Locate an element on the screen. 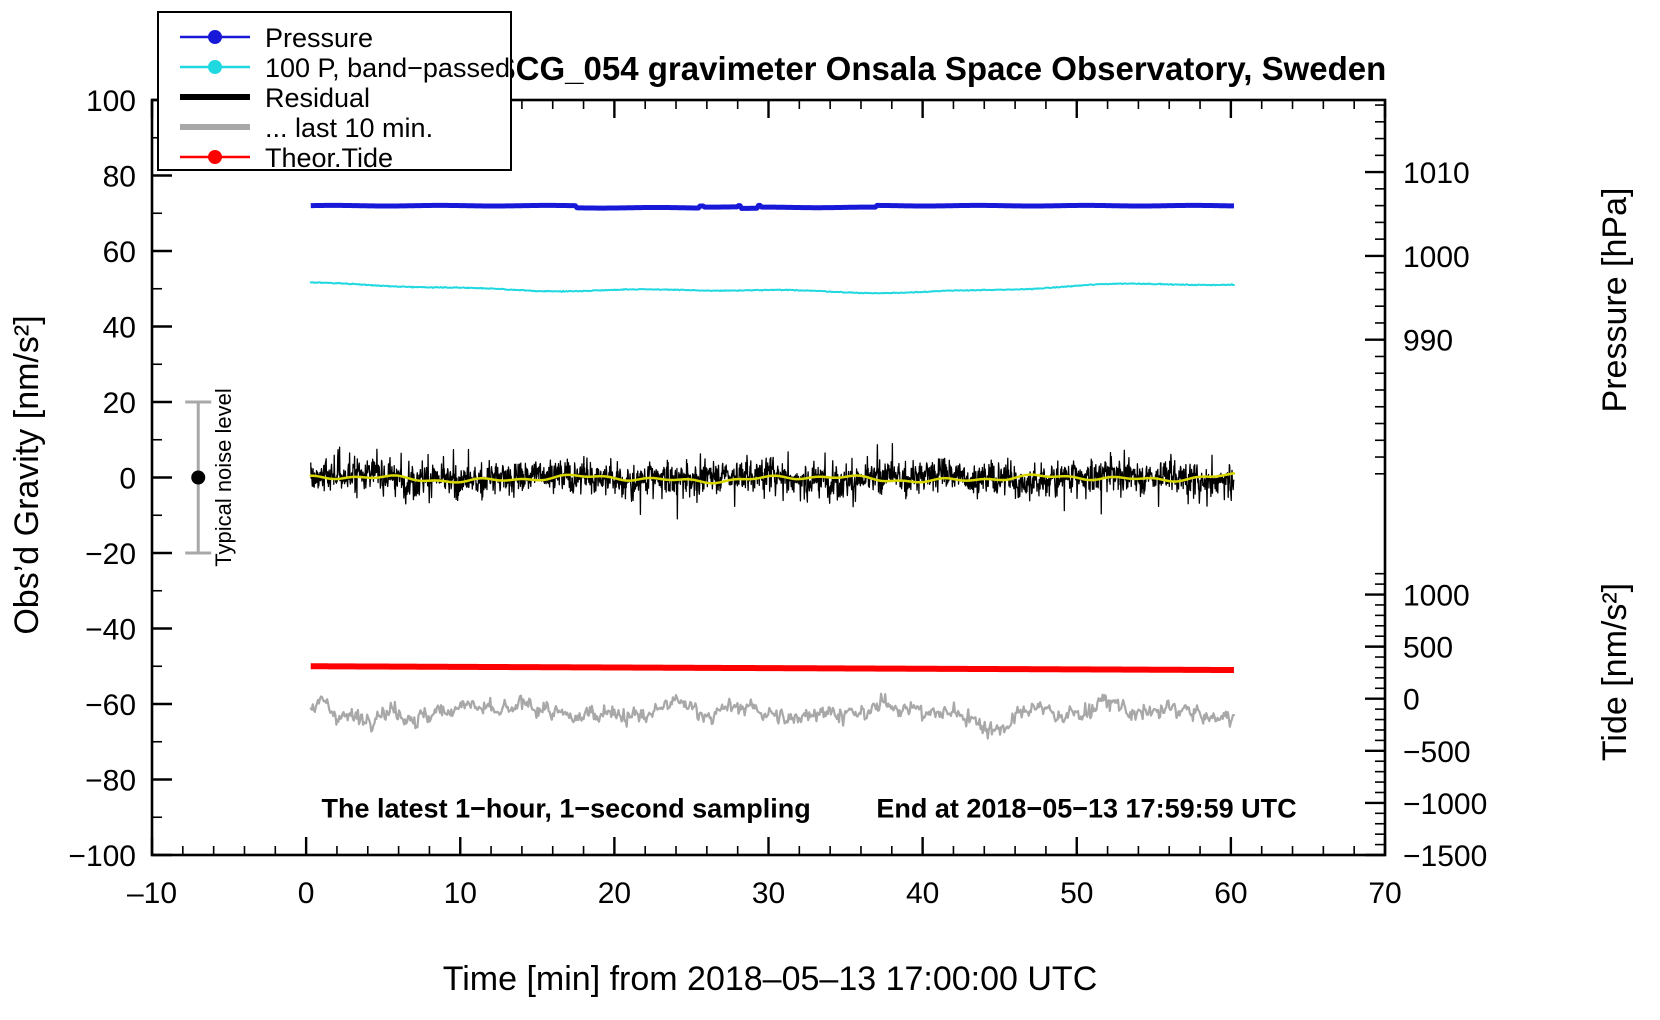 This screenshot has width=1660, height=1020. x-tick-label: 40 is located at coordinates (922, 893).